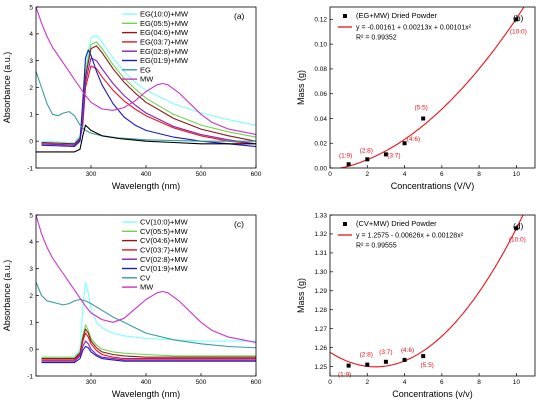 The image size is (550, 406). What do you see at coordinates (146, 138) in the screenshot?
I see `series-line-unlabeled` at bounding box center [146, 138].